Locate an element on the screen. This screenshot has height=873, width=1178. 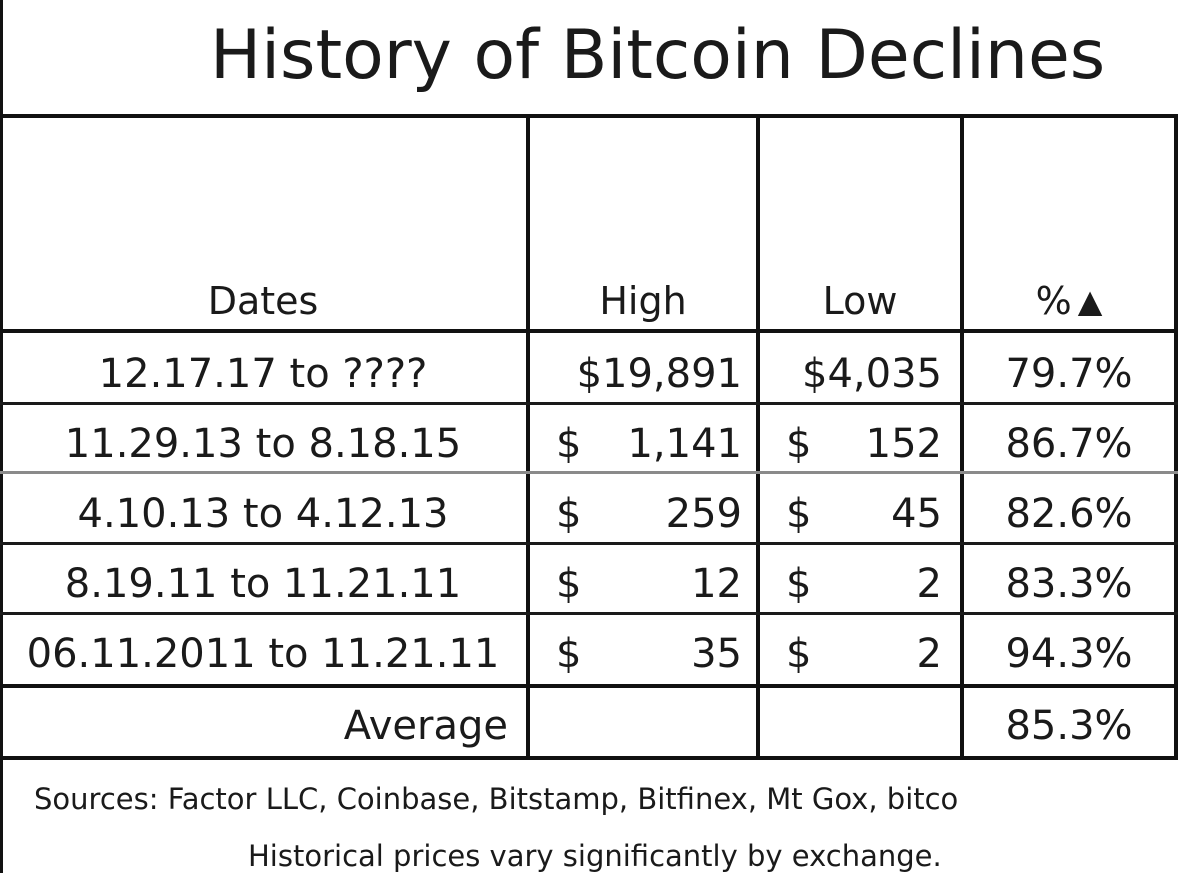
row-1-high: $19,891 is located at coordinates (659, 374).